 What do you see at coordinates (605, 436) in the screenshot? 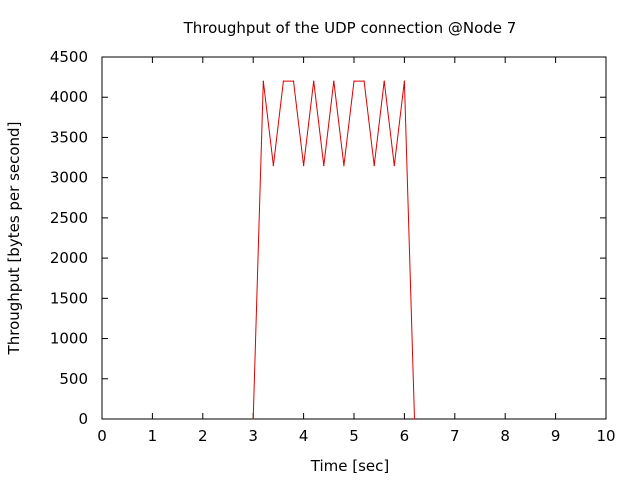
I see `x-tick-label: 10` at bounding box center [605, 436].